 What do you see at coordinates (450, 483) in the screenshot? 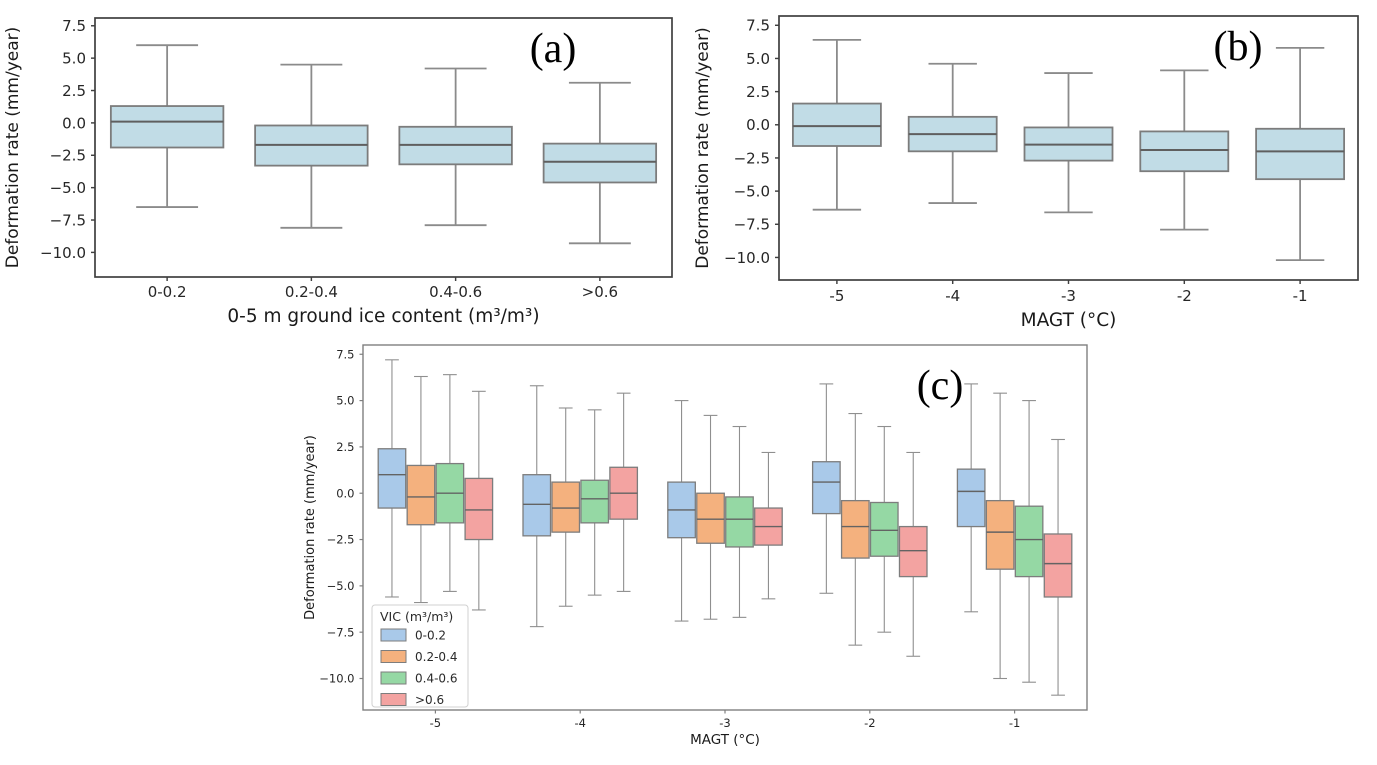
I see `boxplot-c--5-0.4-0.6` at bounding box center [450, 483].